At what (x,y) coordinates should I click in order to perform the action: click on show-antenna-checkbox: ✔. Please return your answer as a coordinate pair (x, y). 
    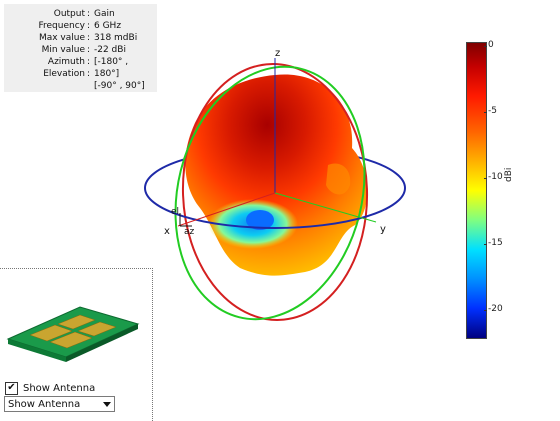
    Looking at the image, I should click on (11, 388).